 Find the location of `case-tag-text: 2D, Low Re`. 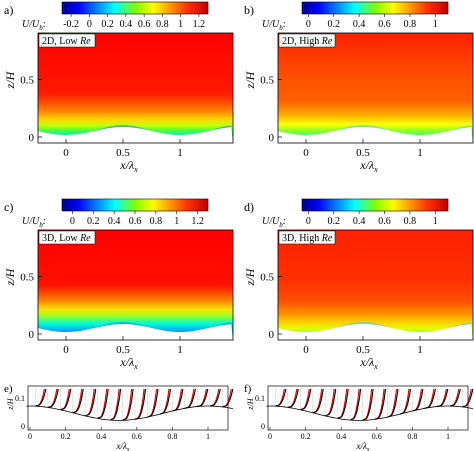

case-tag-text: 2D, Low Re is located at coordinates (66, 41).